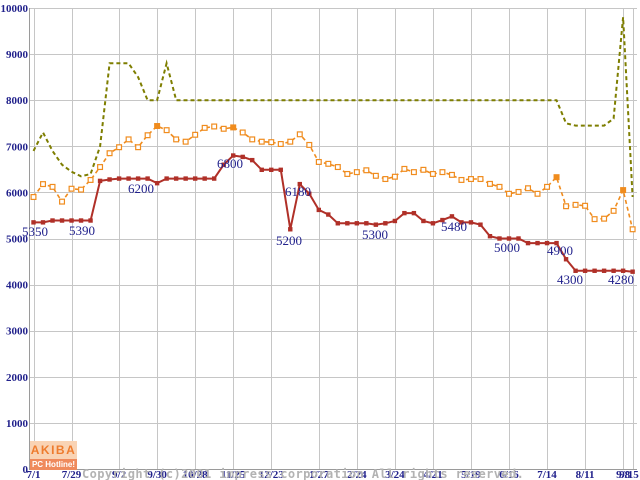 The image size is (640, 480). What do you see at coordinates (53, 464) in the screenshot?
I see `logo-pc-hotline-text: PC Hotline!` at bounding box center [53, 464].